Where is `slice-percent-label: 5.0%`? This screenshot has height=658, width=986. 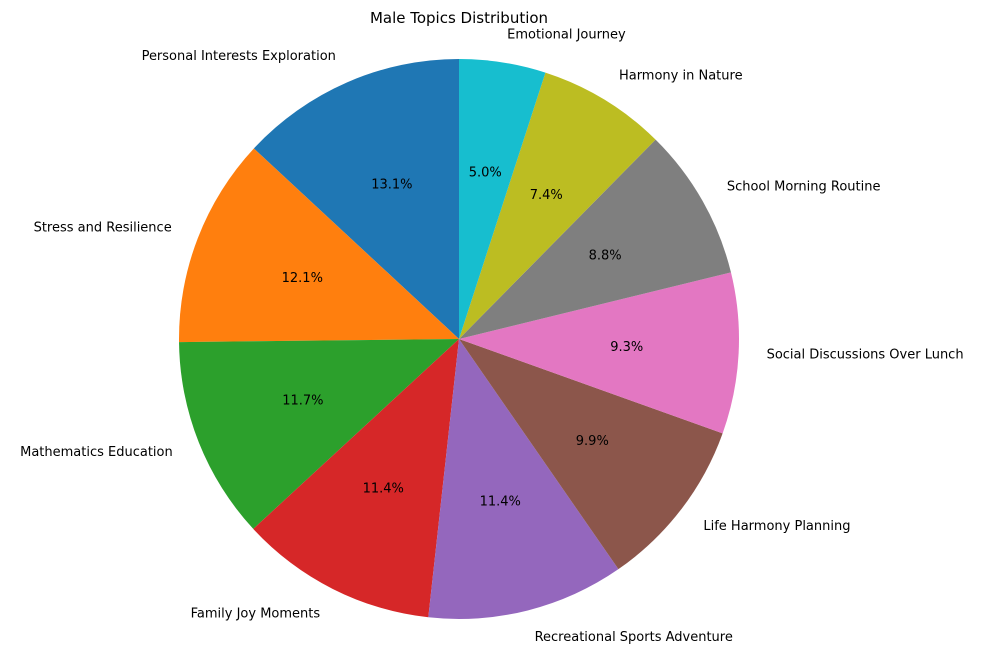 slice-percent-label: 5.0% is located at coordinates (485, 173).